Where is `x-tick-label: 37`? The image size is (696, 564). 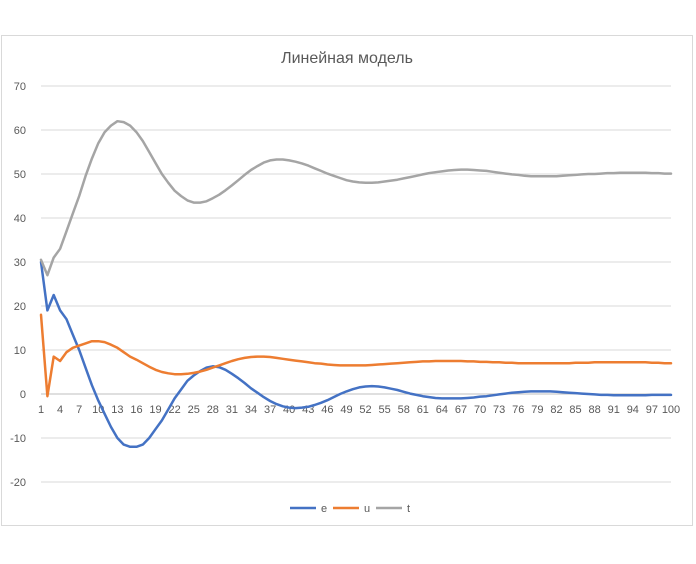 x-tick-label: 37 is located at coordinates (270, 410).